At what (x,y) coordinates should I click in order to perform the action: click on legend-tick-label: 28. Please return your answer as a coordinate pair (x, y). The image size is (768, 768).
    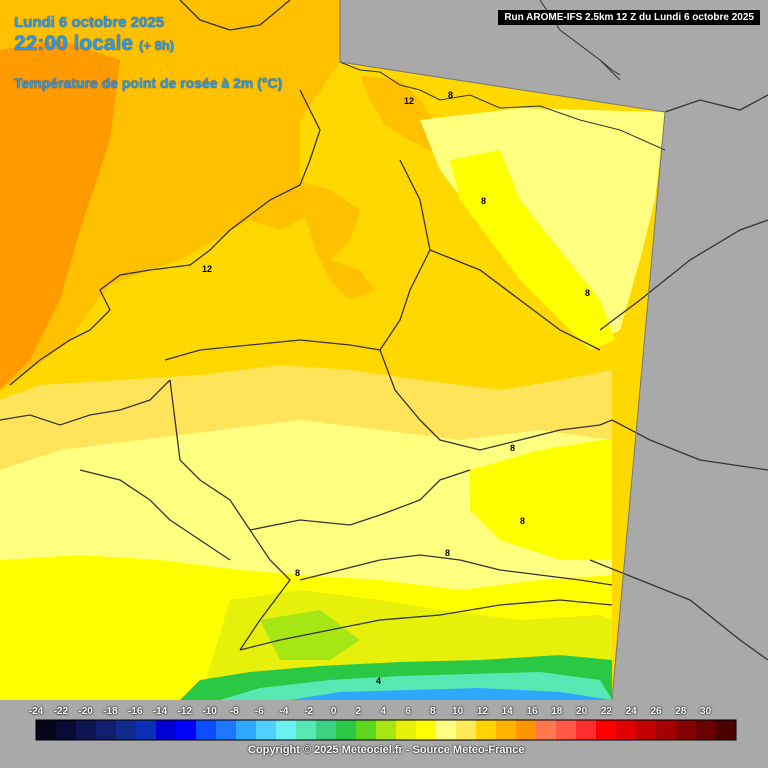
    Looking at the image, I should click on (681, 711).